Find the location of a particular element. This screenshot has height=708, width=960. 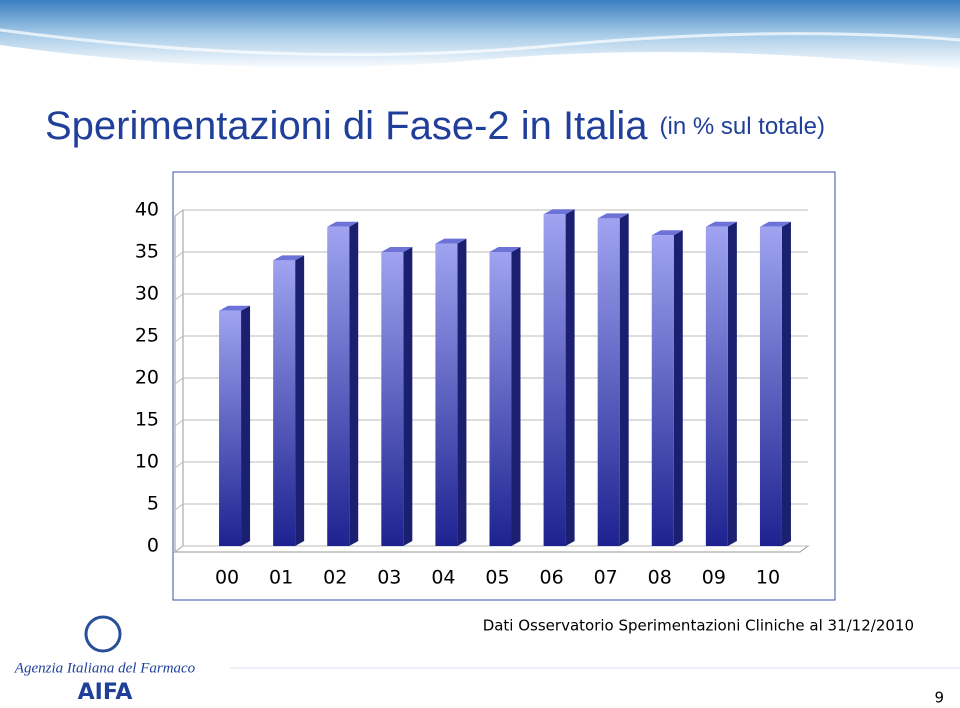

x-tick-label: 08 is located at coordinates (660, 578).